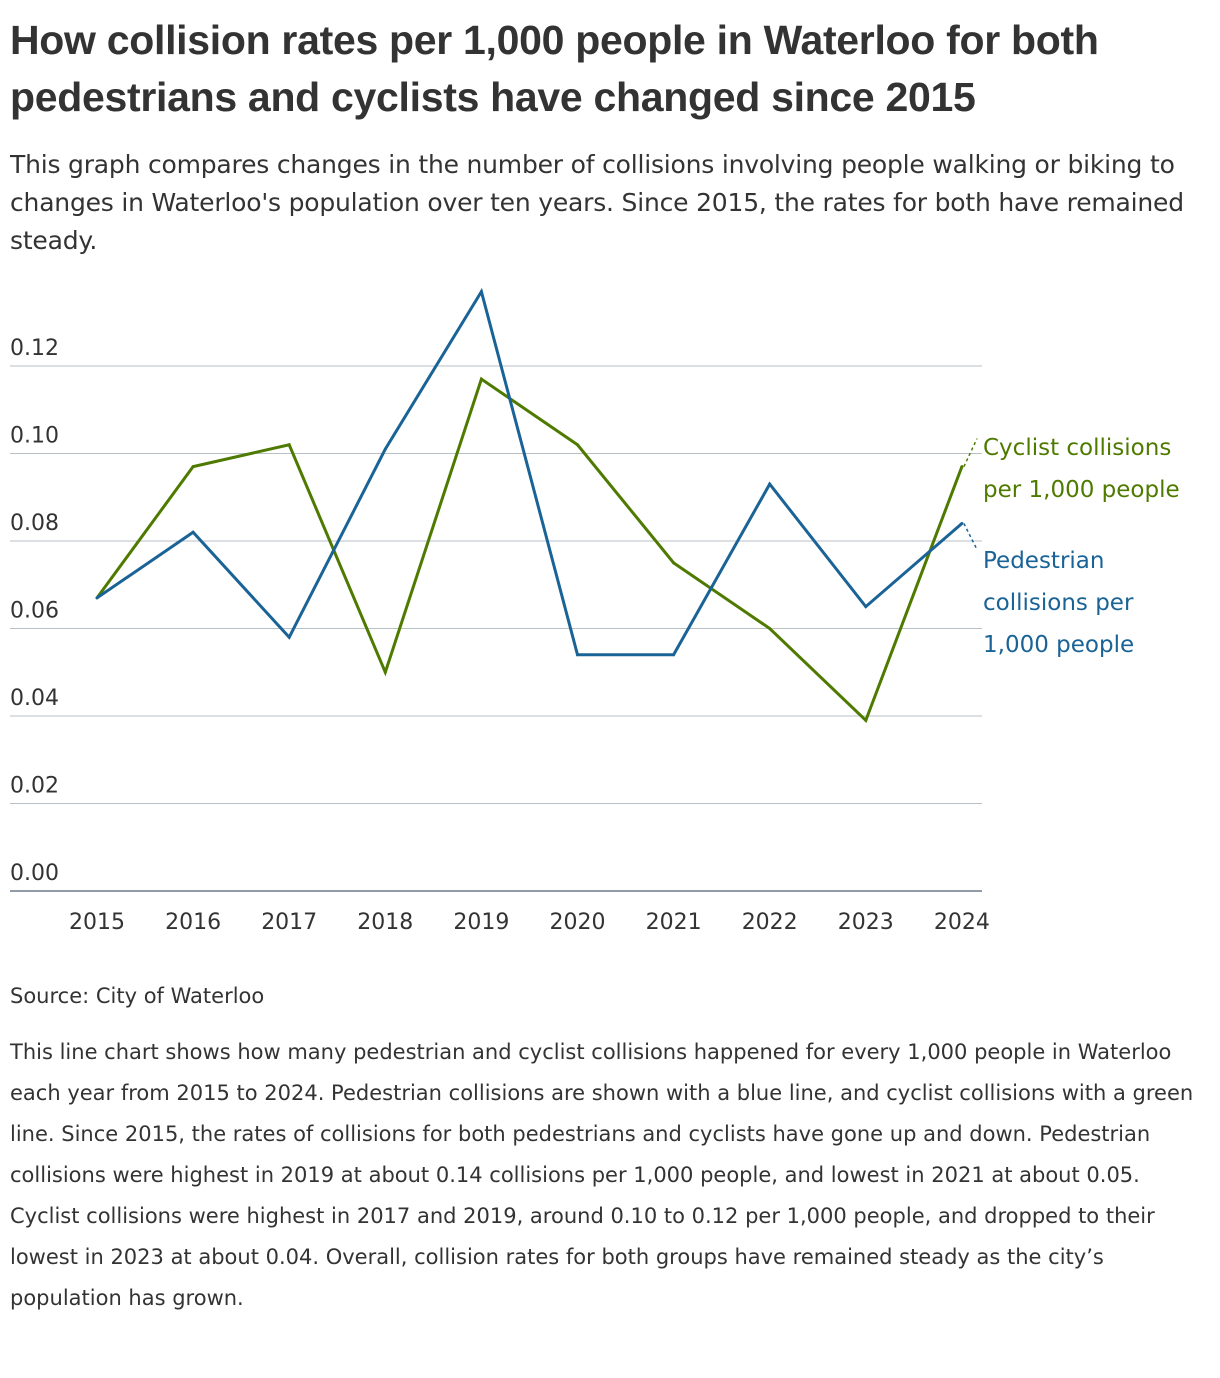  What do you see at coordinates (34, 436) in the screenshot?
I see `y-tick-label: 0.10` at bounding box center [34, 436].